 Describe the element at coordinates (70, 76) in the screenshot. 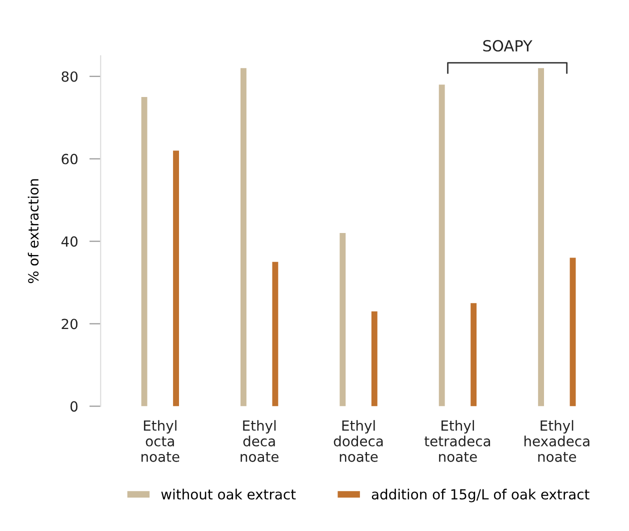

I see `y-tick-label: 80` at that location.